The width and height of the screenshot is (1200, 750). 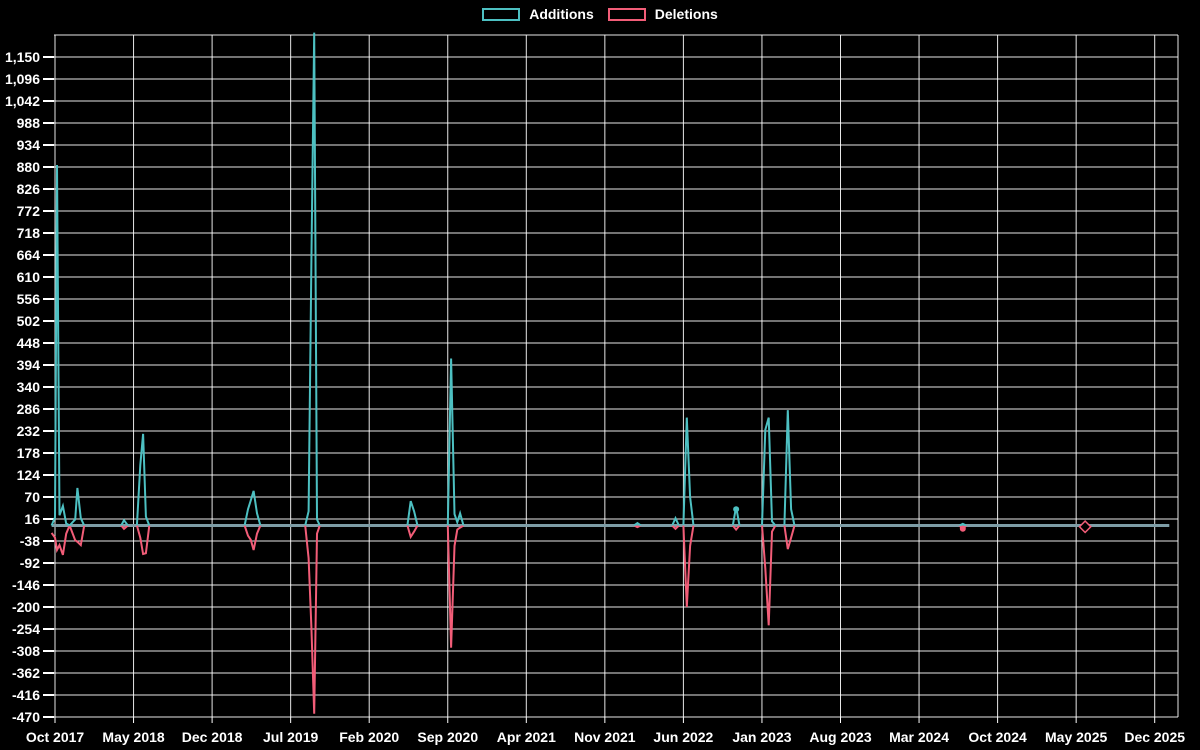 What do you see at coordinates (919, 737) in the screenshot?
I see `x-axis-label: Mar 2024` at bounding box center [919, 737].